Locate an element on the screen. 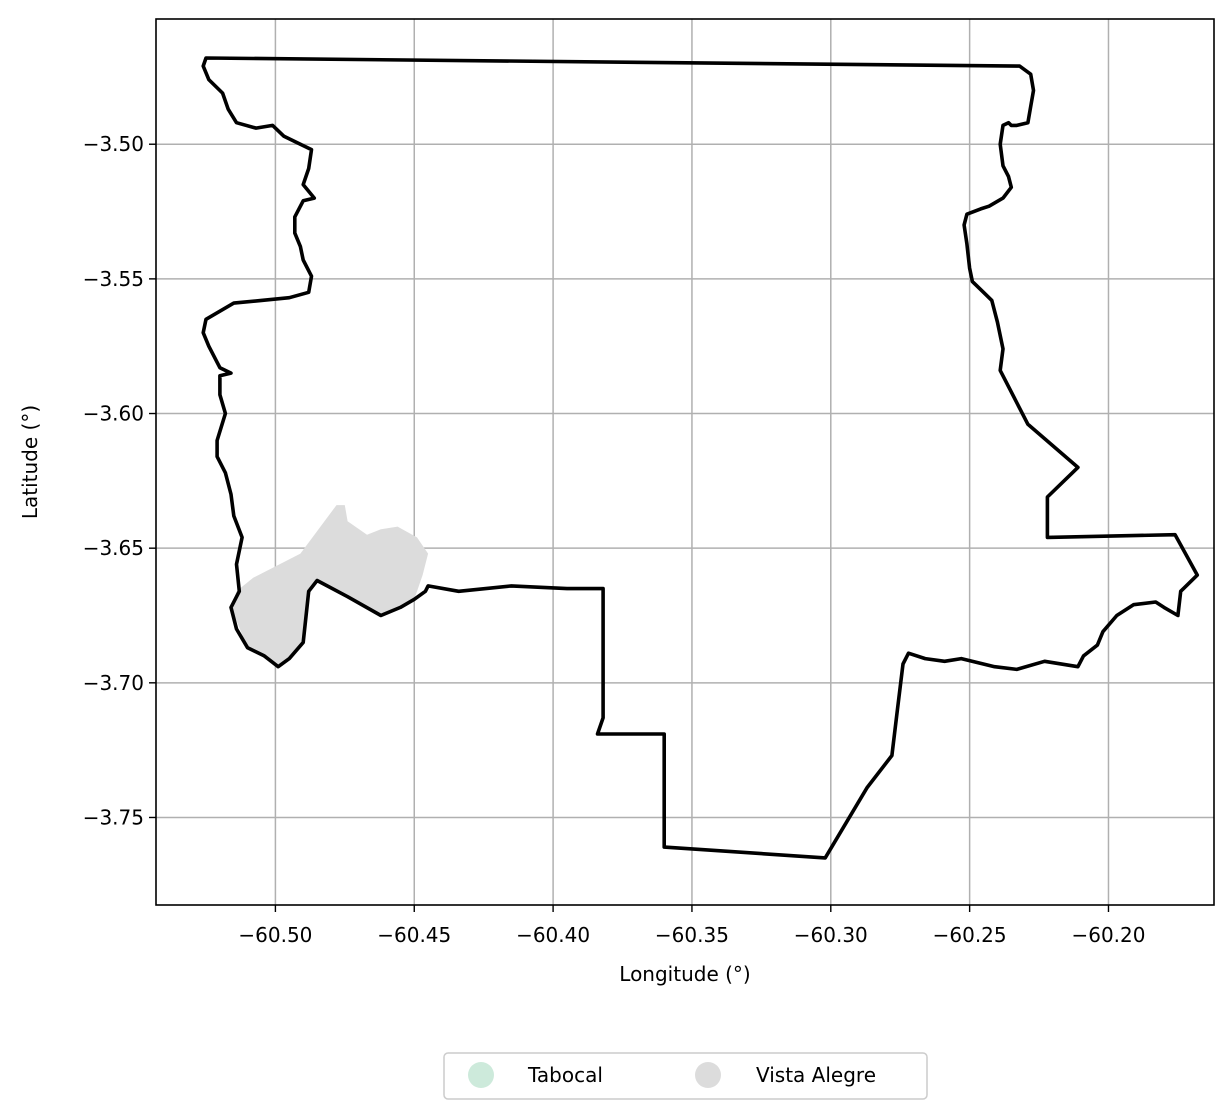 This screenshot has height=1119, width=1232. legend: Tabocal Vista Alegre is located at coordinates (685, 1076).